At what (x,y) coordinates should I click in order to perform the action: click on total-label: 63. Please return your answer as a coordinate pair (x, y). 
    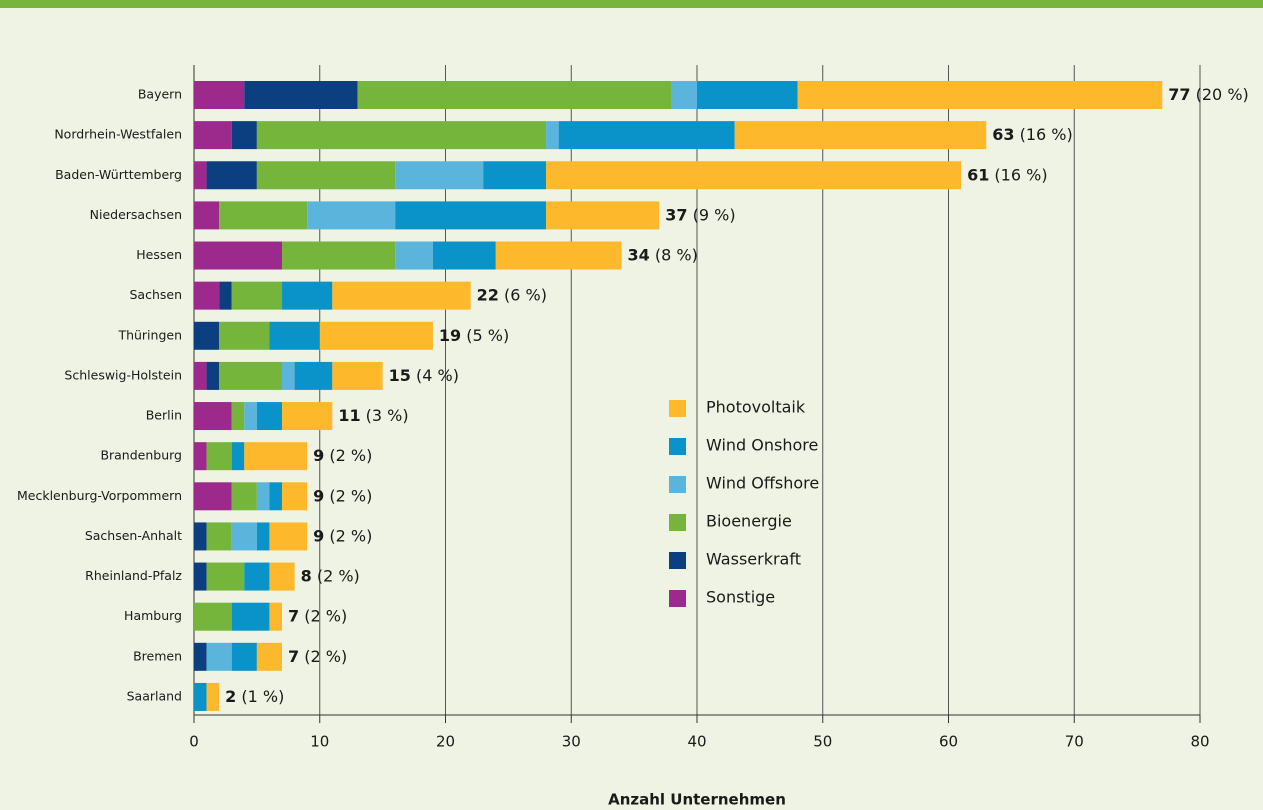
    Looking at the image, I should click on (1003, 134).